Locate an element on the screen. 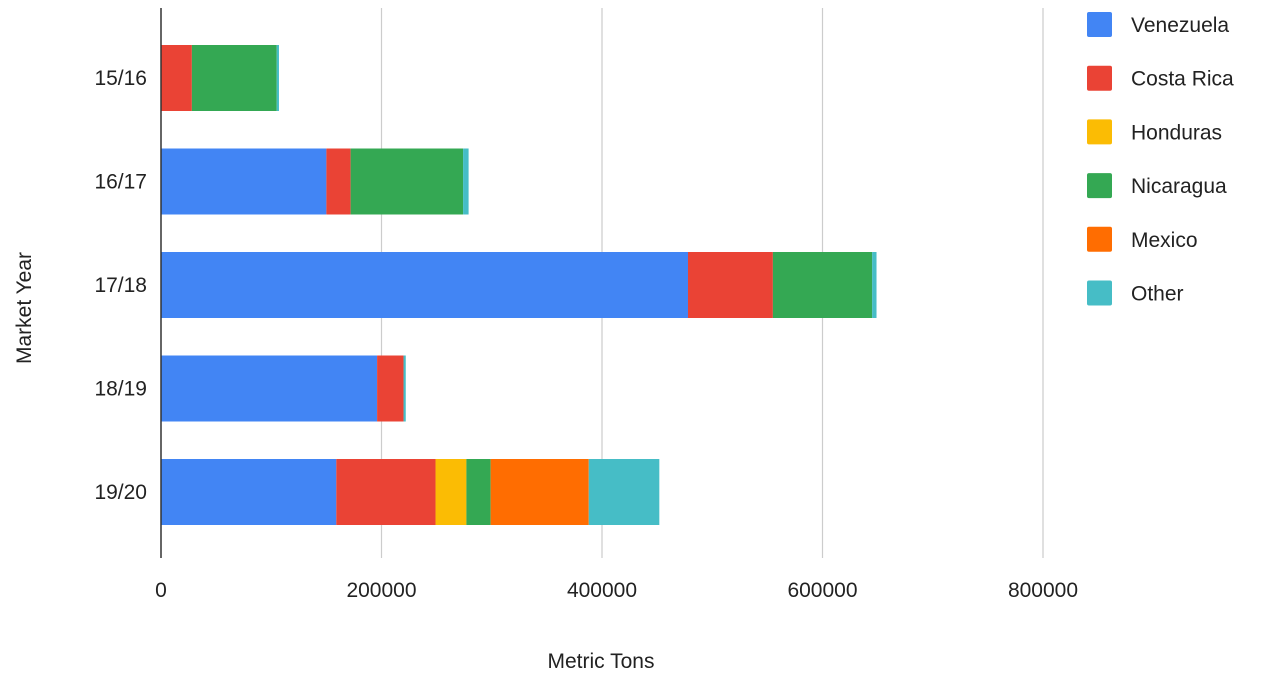  y-tick-label: 17/18 is located at coordinates (120, 285).